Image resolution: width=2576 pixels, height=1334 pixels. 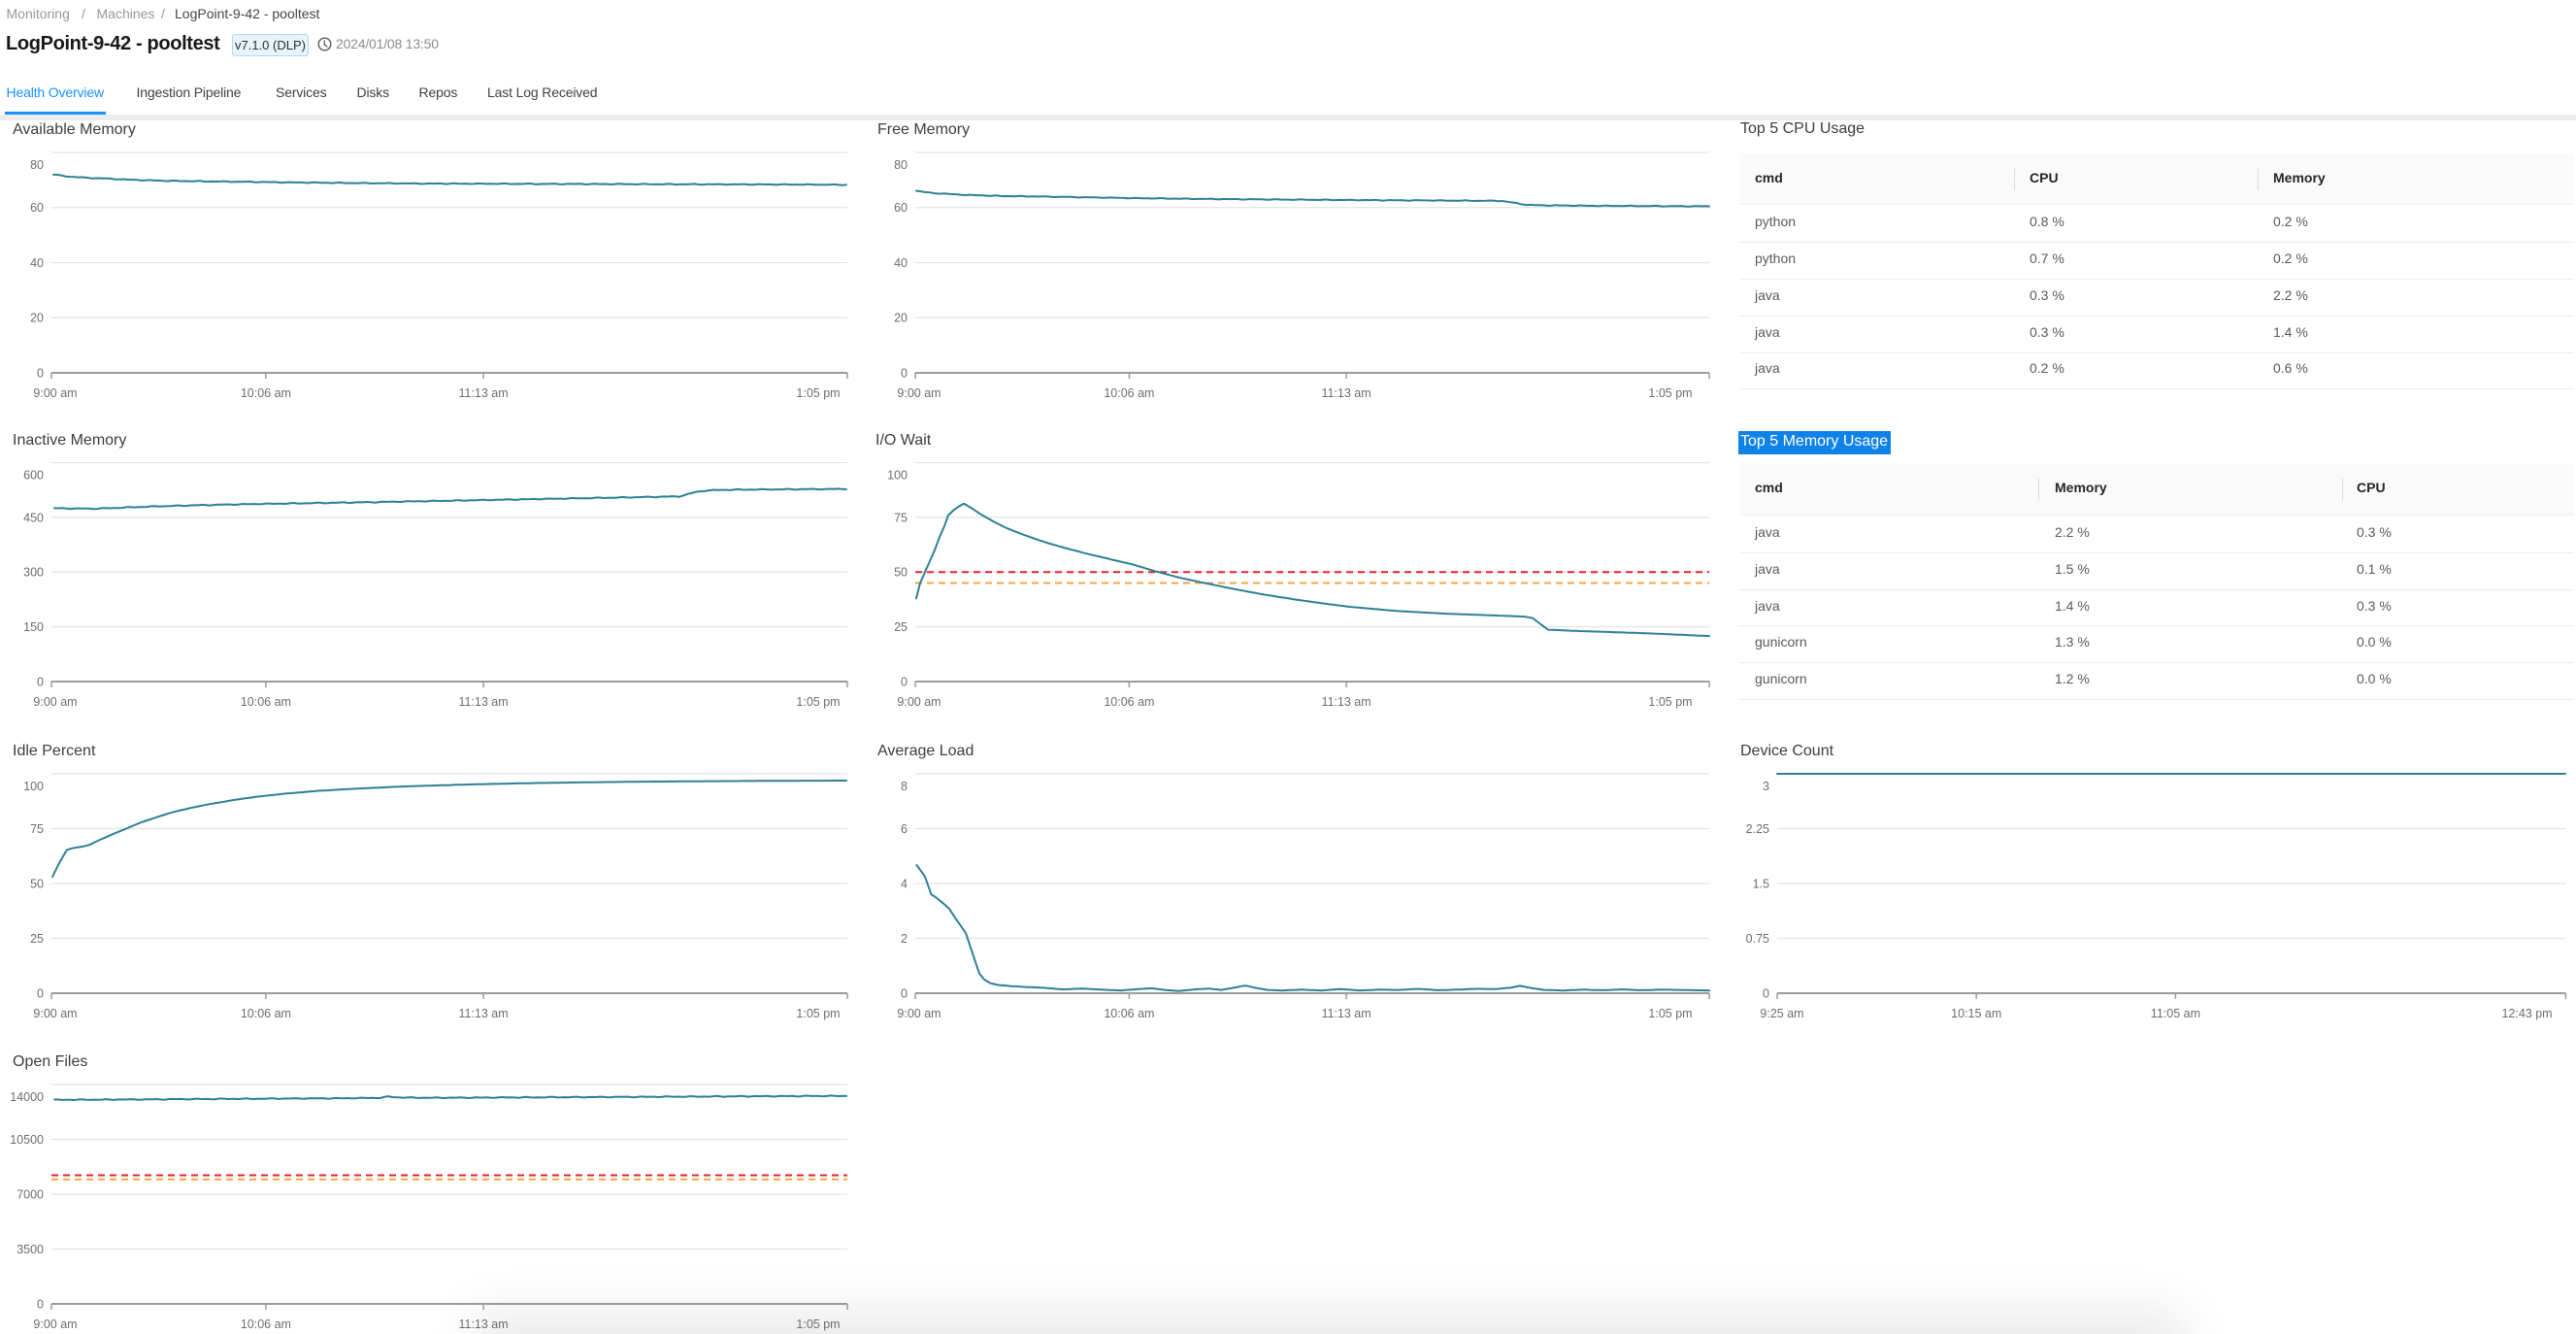 What do you see at coordinates (904, 786) in the screenshot?
I see `svg-text: 8` at bounding box center [904, 786].